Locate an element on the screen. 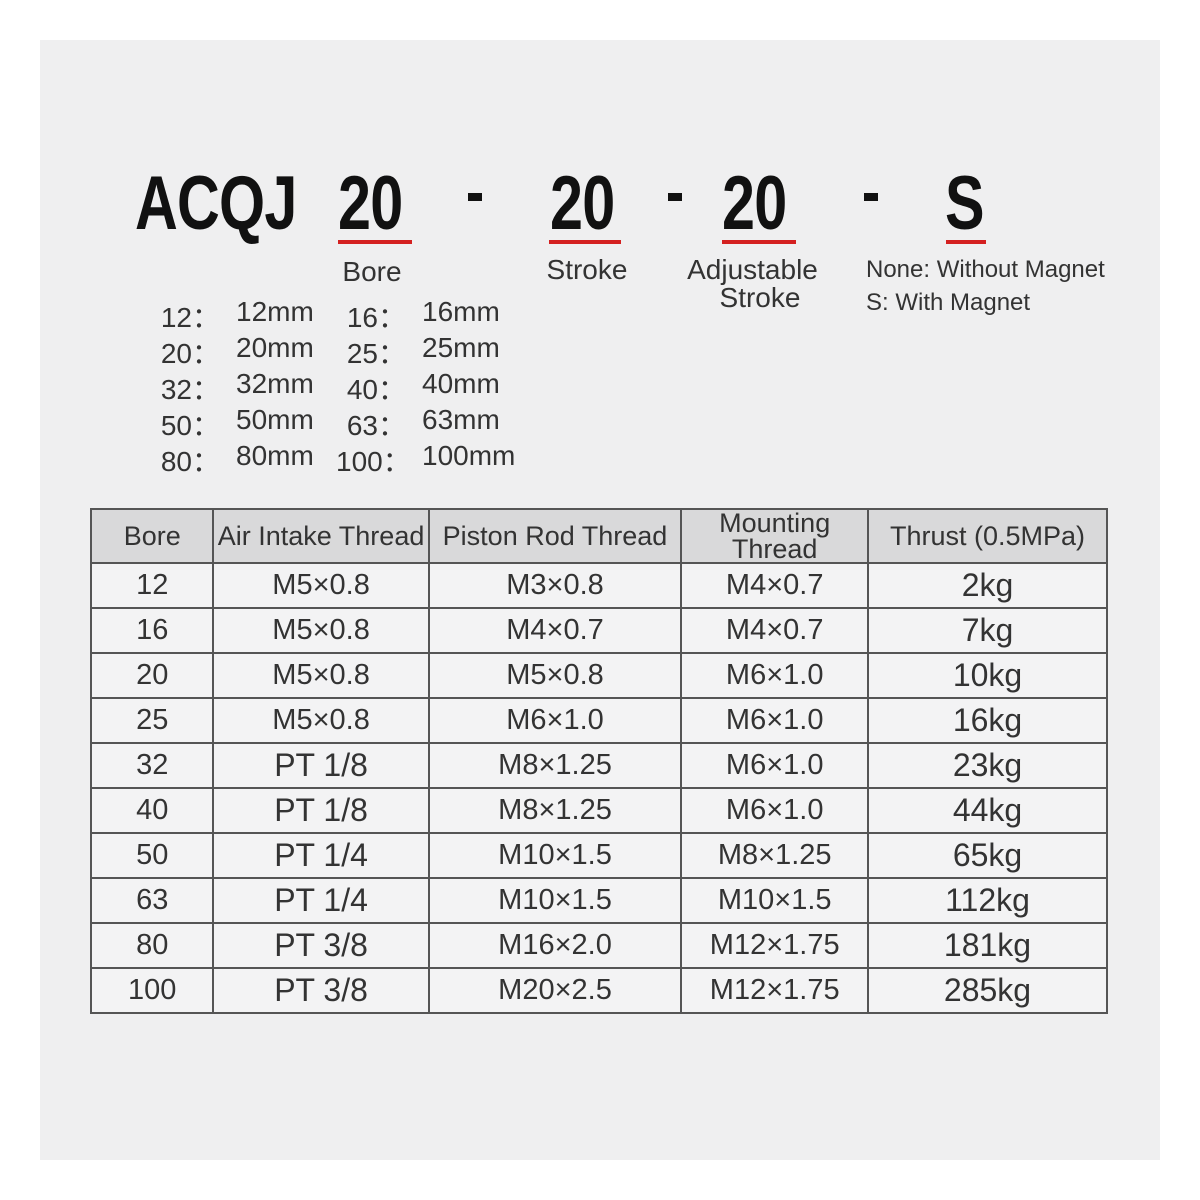 This screenshot has width=1200, height=1200. cell-mounting: M10×1.5 is located at coordinates (775, 900).